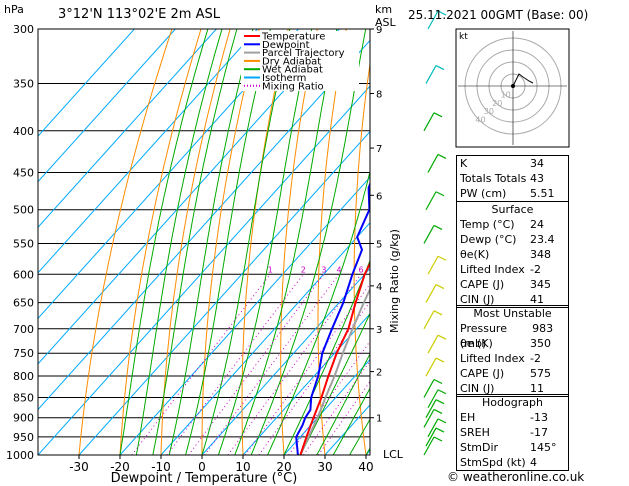  Describe the element at coordinates (286, 45) in the screenshot. I see `legend-label: Dewpoint` at that location.